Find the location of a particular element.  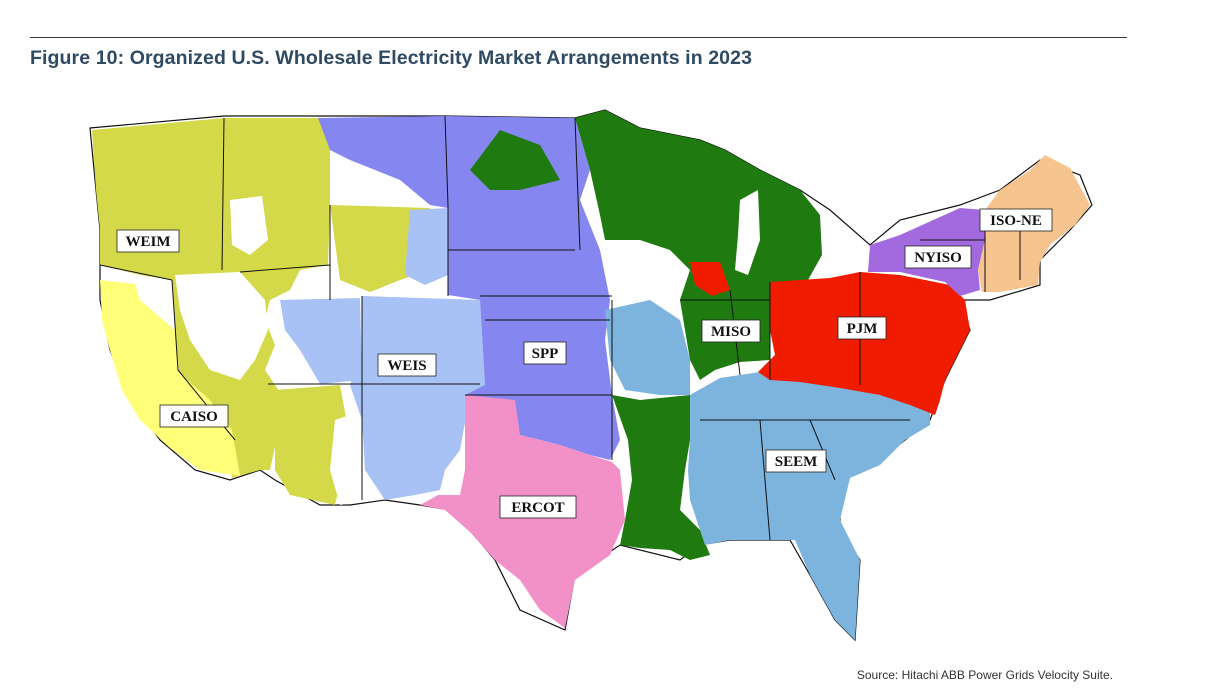

svg-text: NYISO is located at coordinates (938, 258).